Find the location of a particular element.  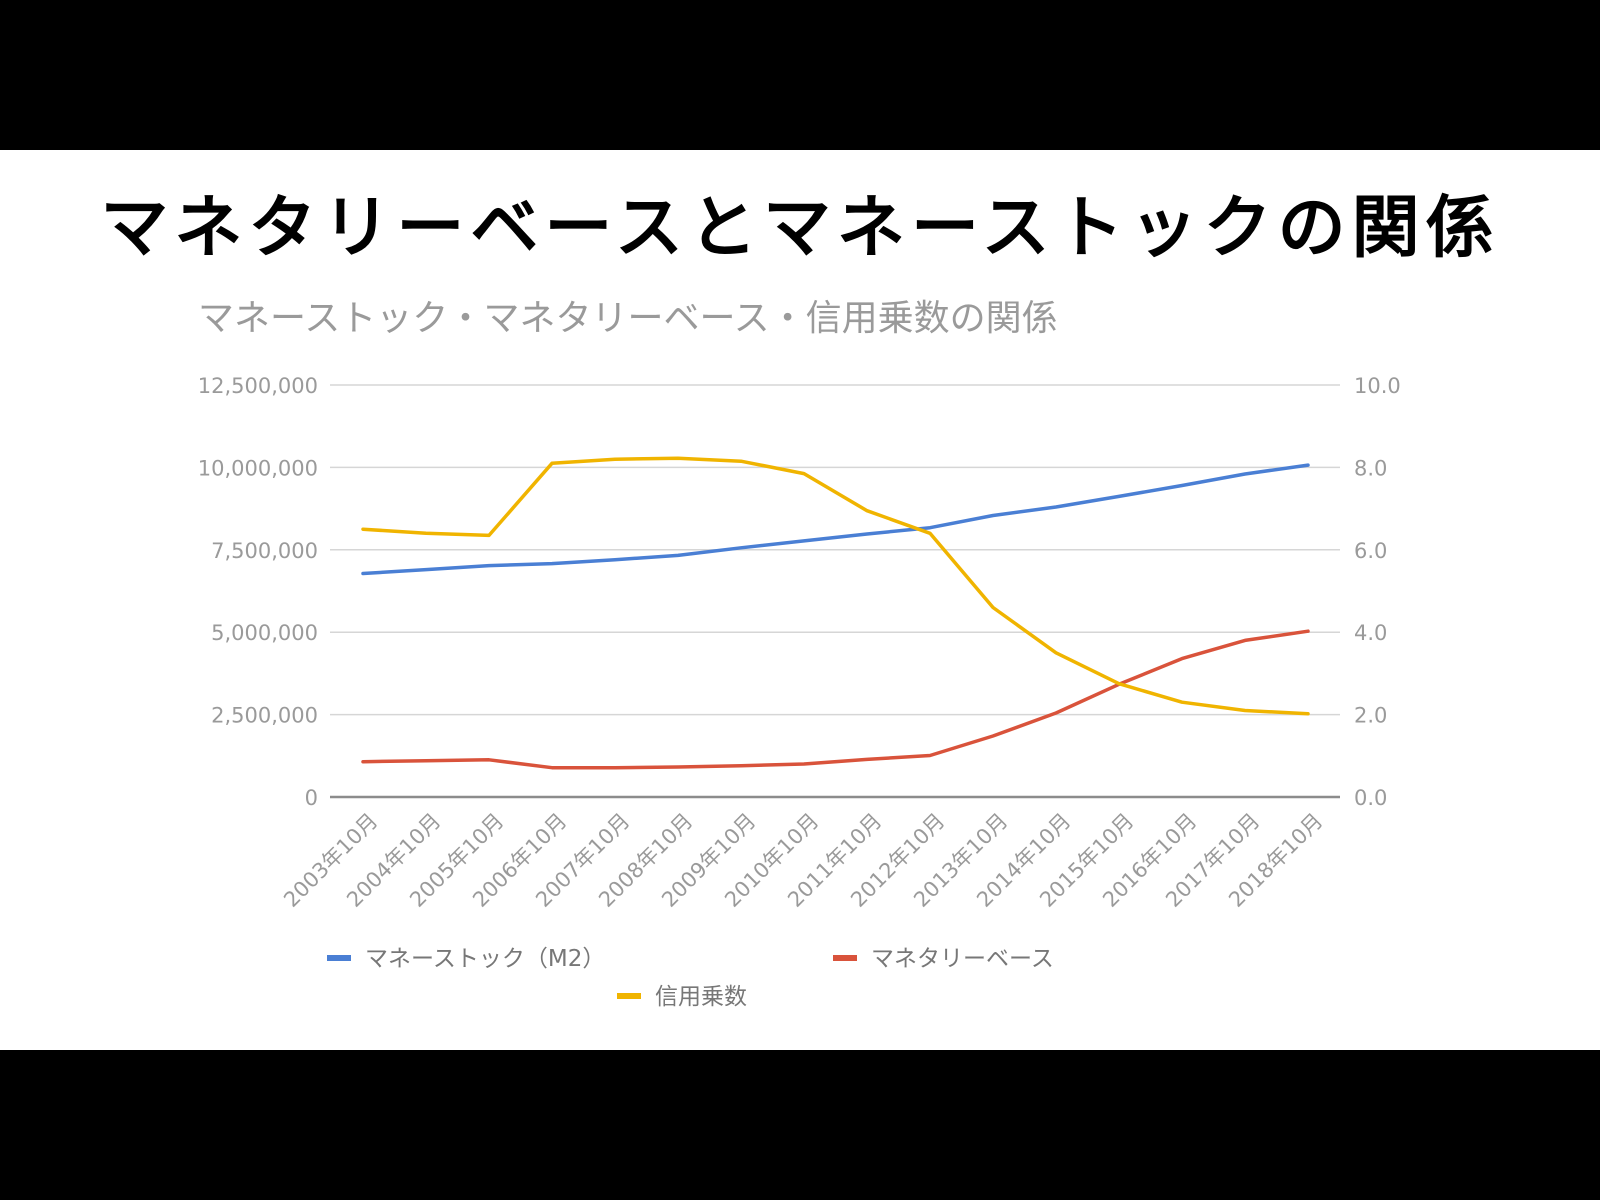

right-axis: 0.0 2.0 4.0 6.0 8.0 10.0 is located at coordinates (1377, 592).